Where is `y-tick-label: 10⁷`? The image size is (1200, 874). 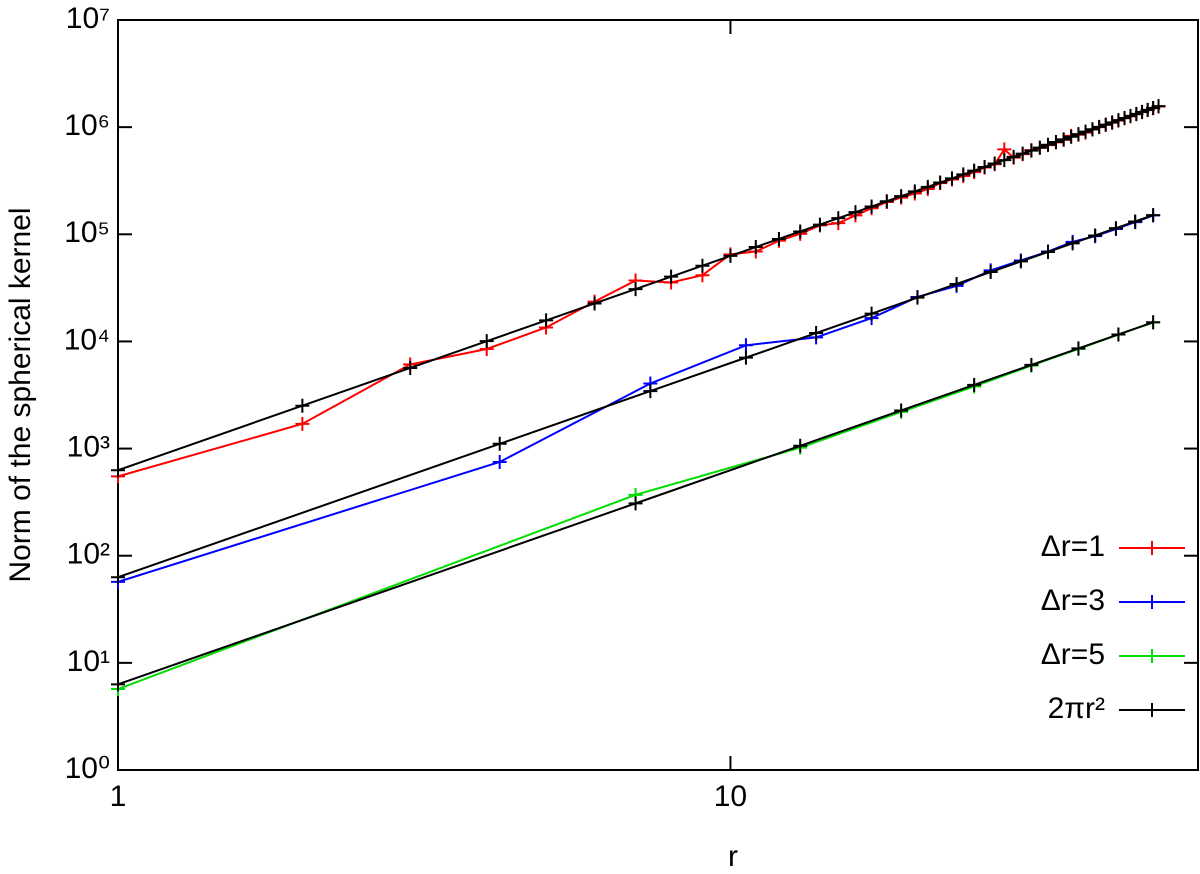 y-tick-label: 10⁷ is located at coordinates (88, 18).